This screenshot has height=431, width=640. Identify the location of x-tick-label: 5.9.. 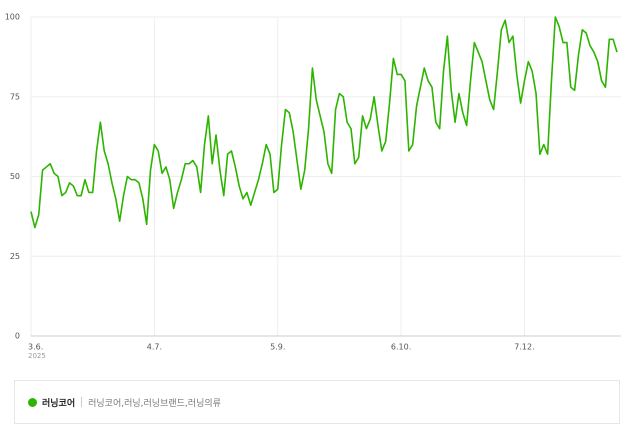
(277, 347).